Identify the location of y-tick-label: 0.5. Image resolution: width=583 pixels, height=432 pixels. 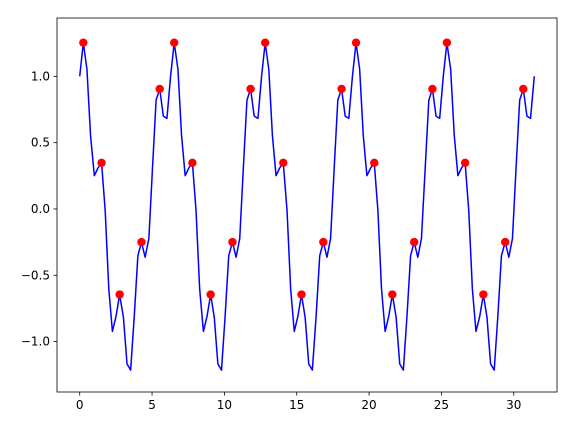
(40, 143).